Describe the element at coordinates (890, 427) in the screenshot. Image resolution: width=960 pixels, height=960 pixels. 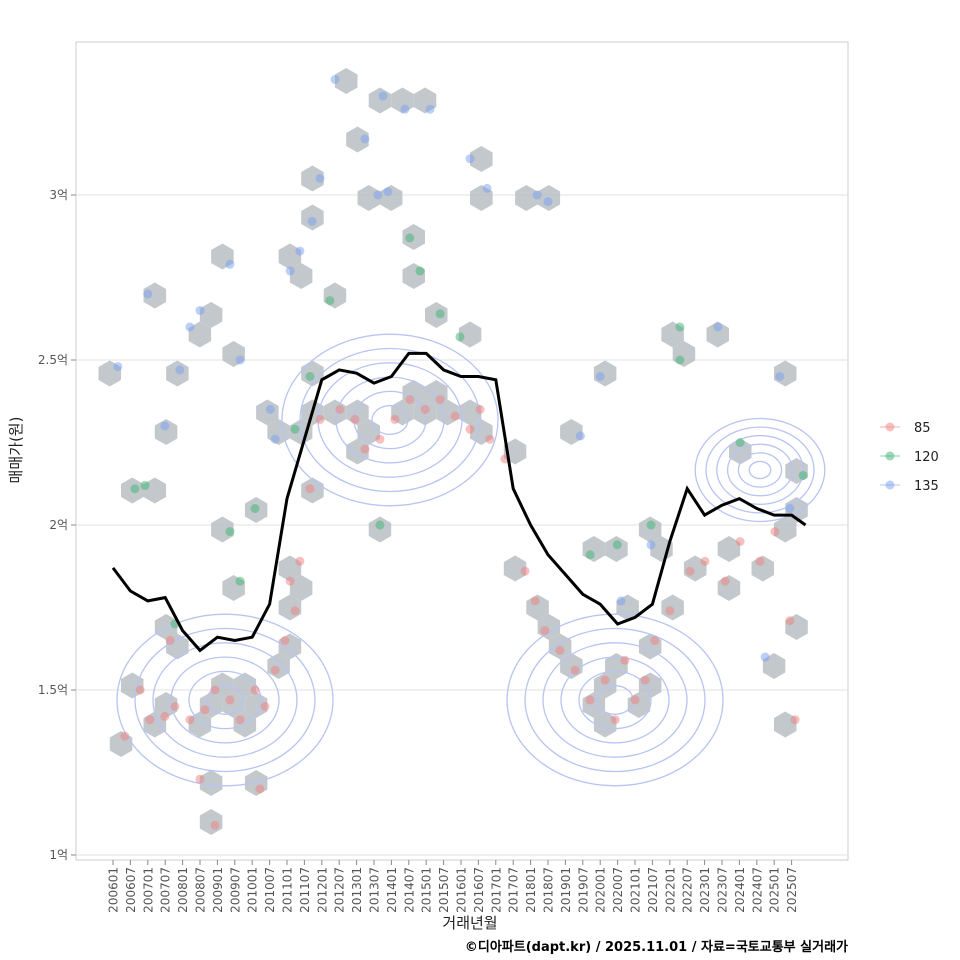
I see `legend-swatch` at that location.